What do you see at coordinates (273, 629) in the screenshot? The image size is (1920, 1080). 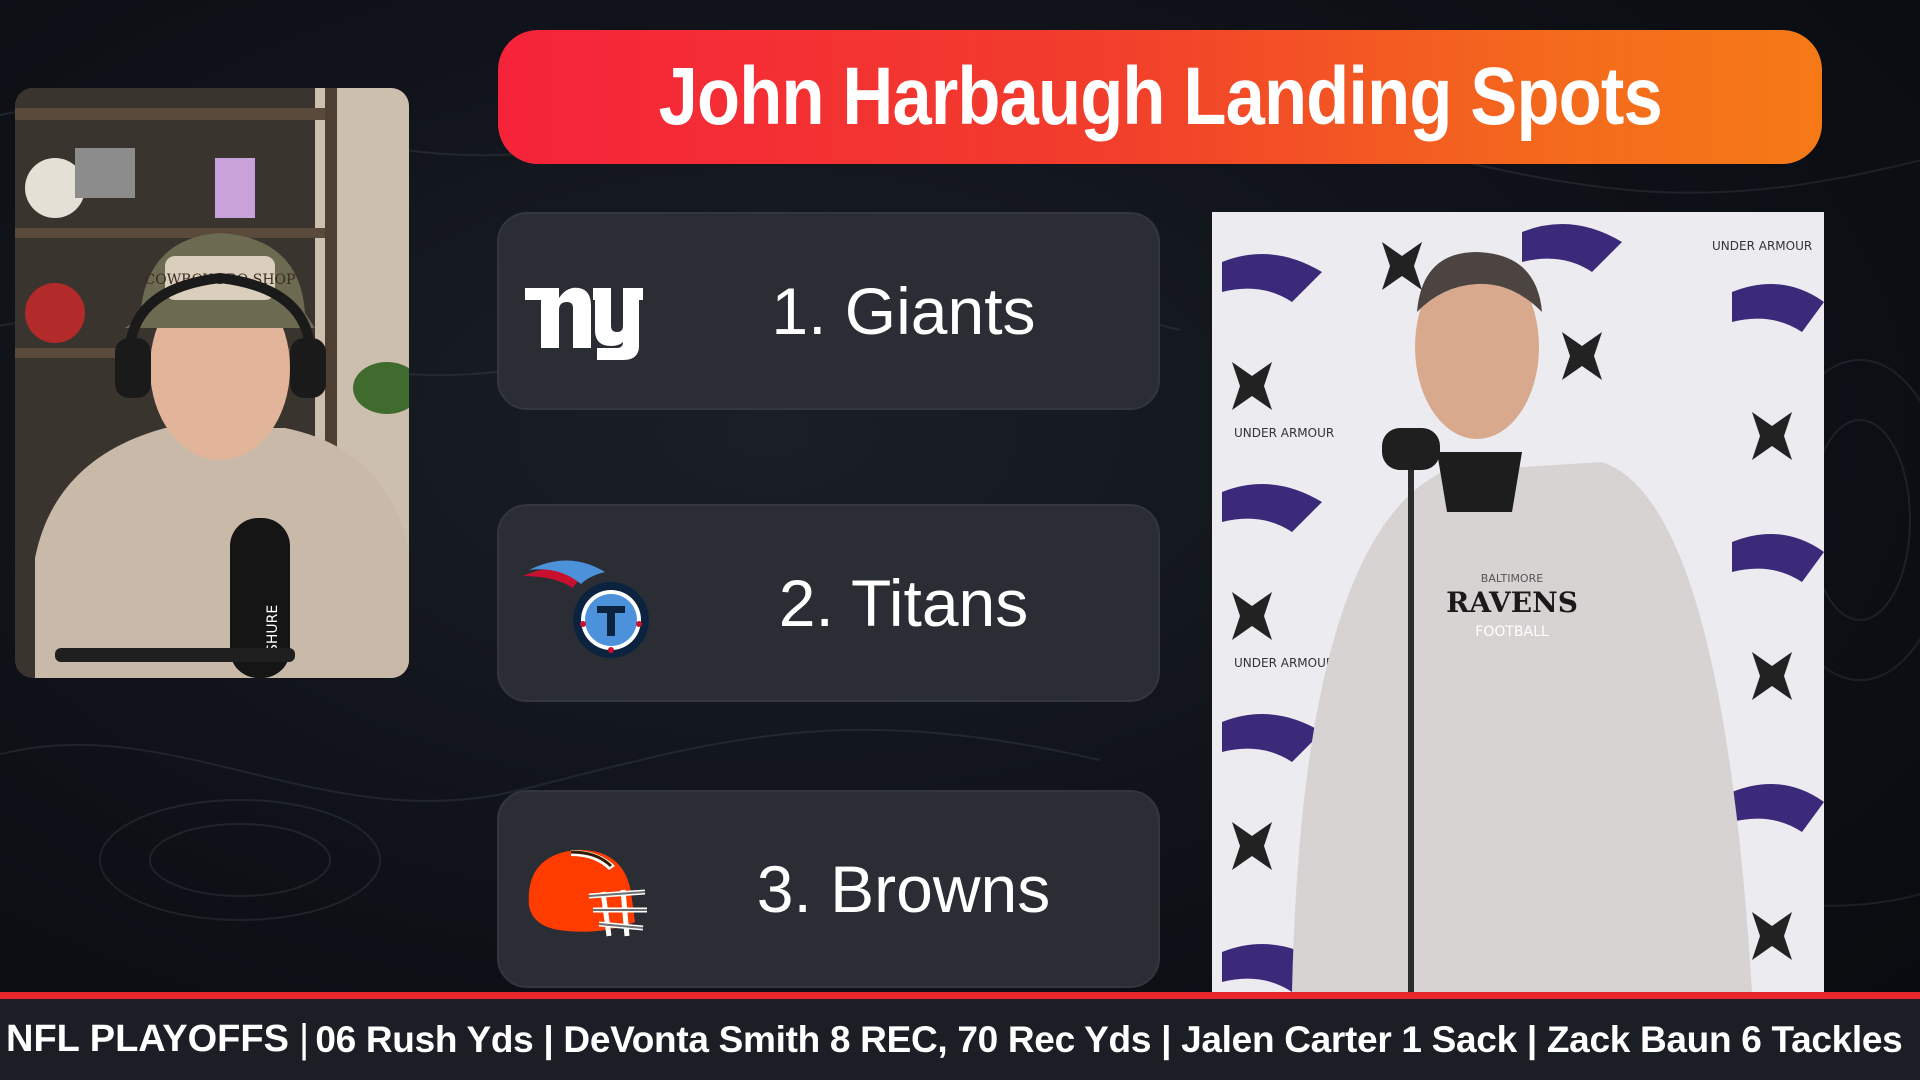 I see `mic-brand-text: SHURE` at bounding box center [273, 629].